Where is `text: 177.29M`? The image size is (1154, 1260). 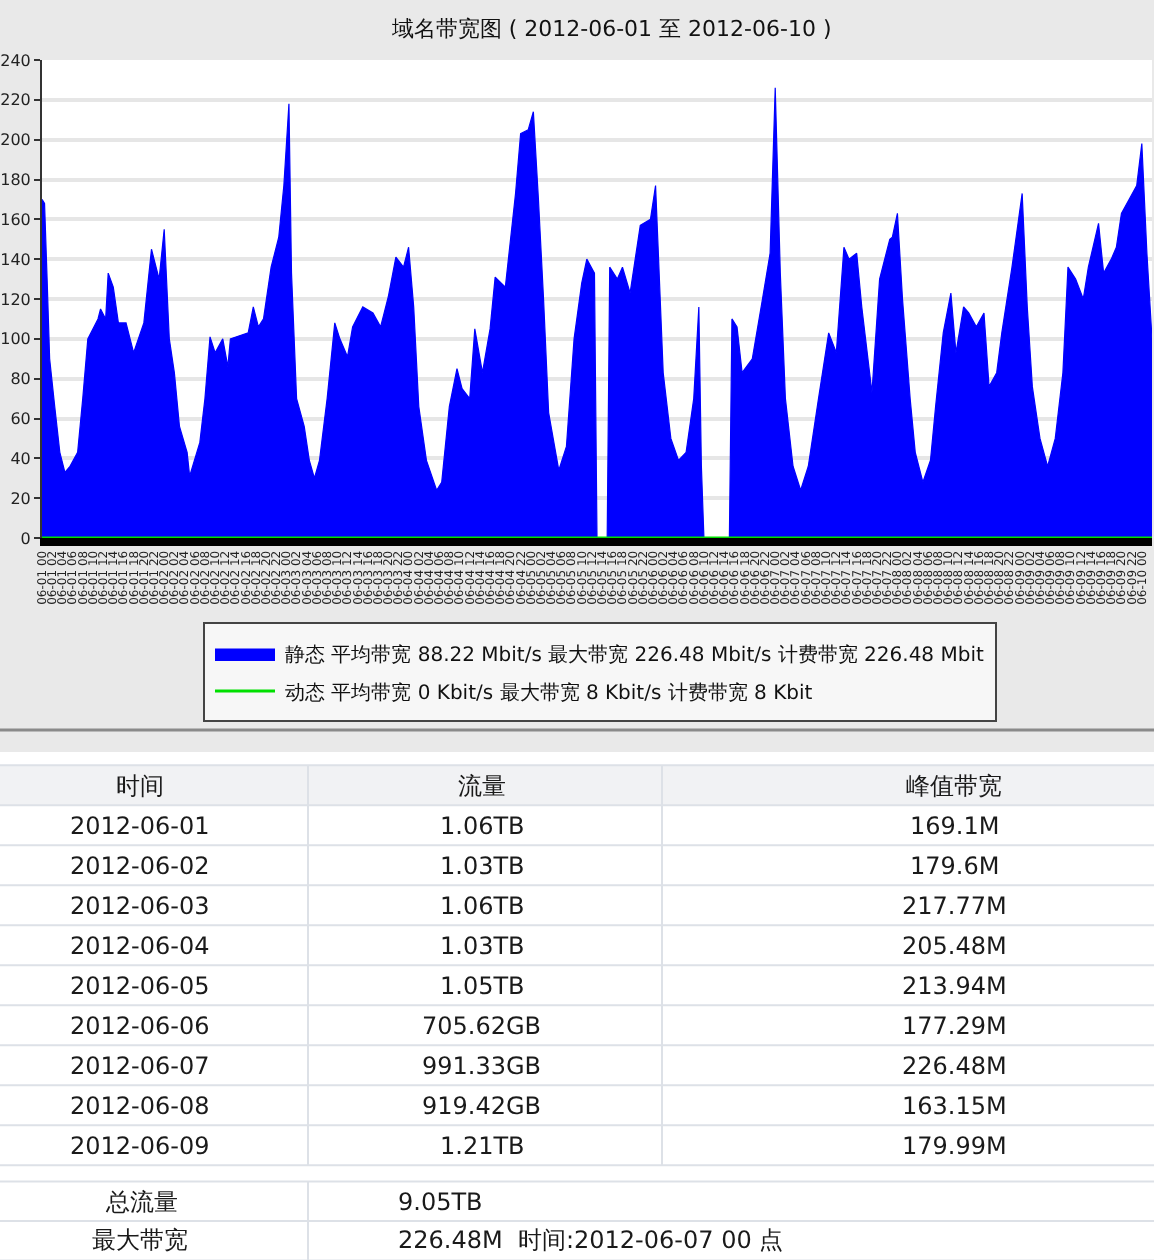
text: 177.29M is located at coordinates (954, 1026).